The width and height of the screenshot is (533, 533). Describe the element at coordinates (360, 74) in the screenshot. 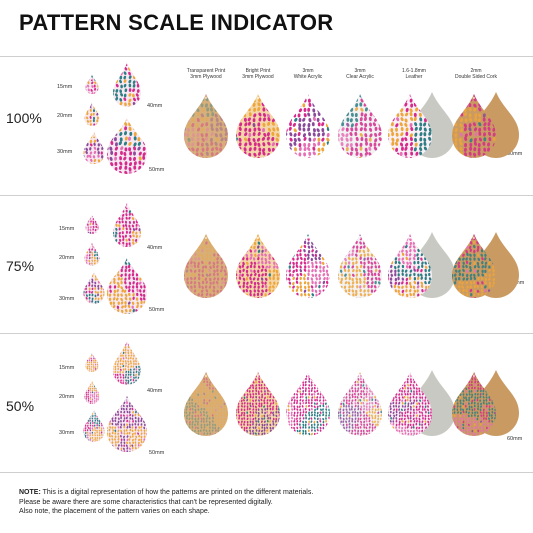

I see `material-label-clear-acrylic: 3mm Clear Acrylic` at that location.